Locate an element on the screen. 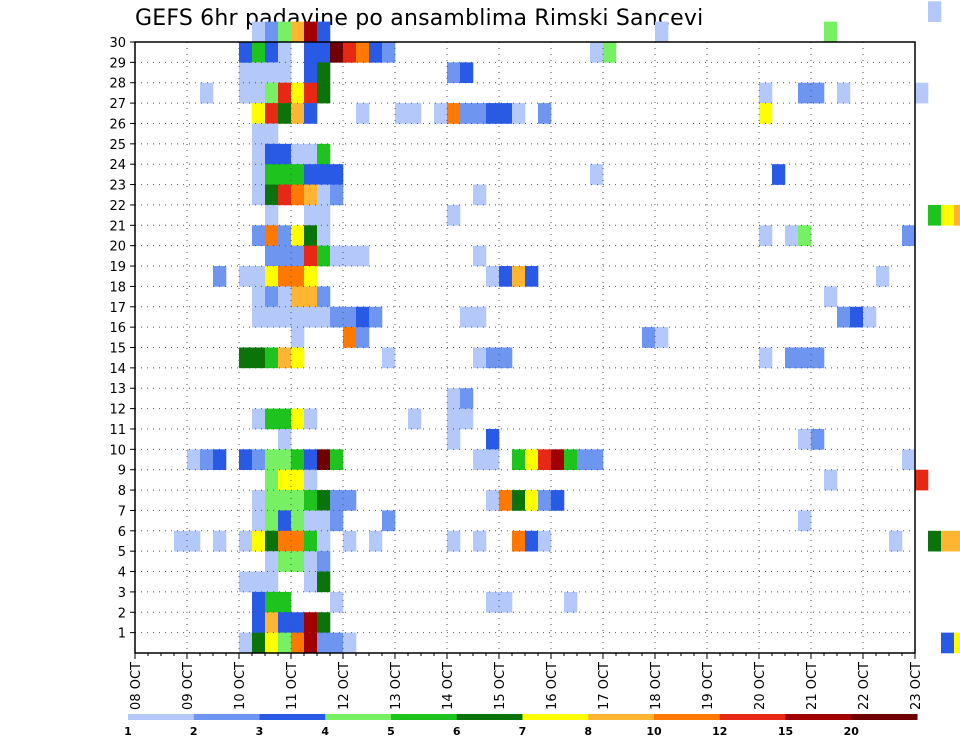  y-tick-label: 26 is located at coordinates (117, 124).